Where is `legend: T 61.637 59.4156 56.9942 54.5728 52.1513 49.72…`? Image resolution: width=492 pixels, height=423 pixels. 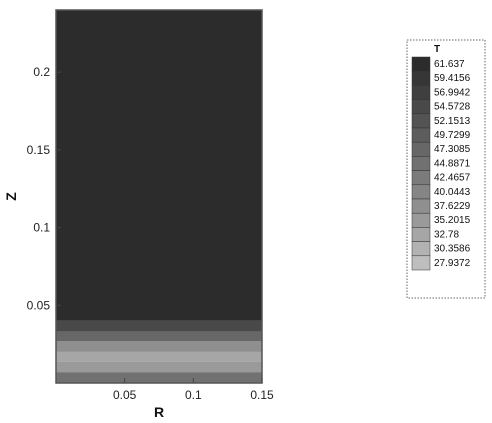 legend: T 61.637 59.4156 56.9942 54.5728 52.1513 49.72… is located at coordinates (446, 169).